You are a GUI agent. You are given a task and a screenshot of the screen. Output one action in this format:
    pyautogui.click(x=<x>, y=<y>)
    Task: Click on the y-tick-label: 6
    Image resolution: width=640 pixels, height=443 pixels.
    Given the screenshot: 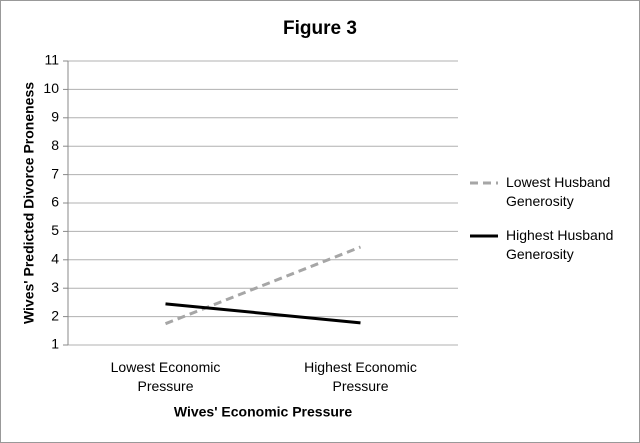 What is the action you would take?
    pyautogui.click(x=55, y=202)
    